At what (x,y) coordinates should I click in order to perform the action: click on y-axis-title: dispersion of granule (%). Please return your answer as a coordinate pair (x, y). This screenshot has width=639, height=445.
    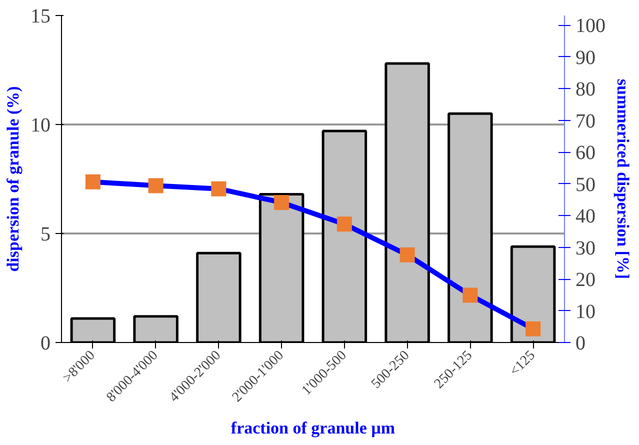
    Looking at the image, I should click on (13, 179).